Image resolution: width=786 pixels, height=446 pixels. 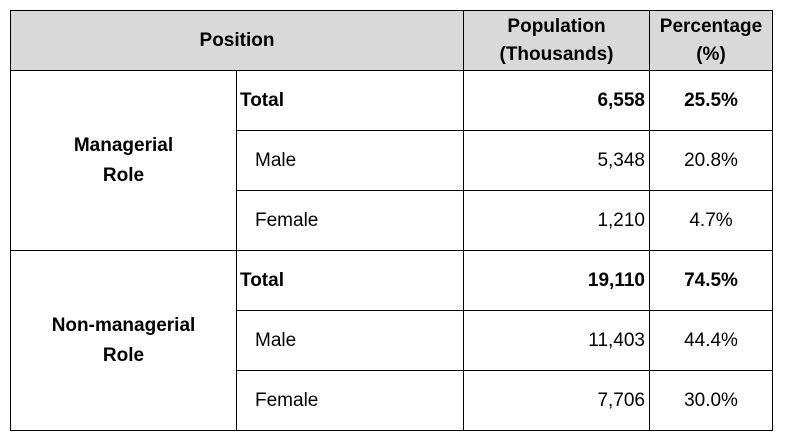 What do you see at coordinates (123, 160) in the screenshot?
I see `group-cell: Managerial Role` at bounding box center [123, 160].